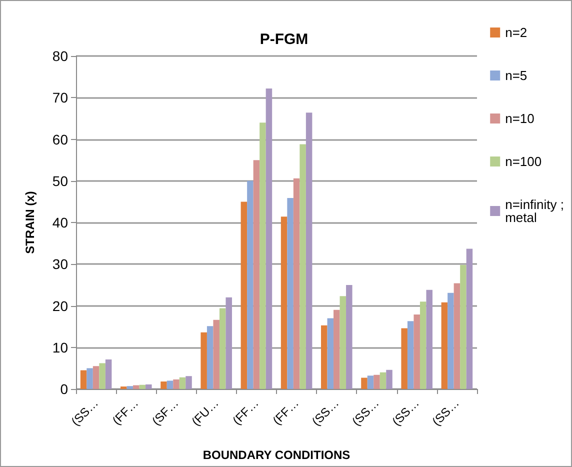  What do you see at coordinates (516, 32) in the screenshot?
I see `legend-label: n=2` at bounding box center [516, 32].